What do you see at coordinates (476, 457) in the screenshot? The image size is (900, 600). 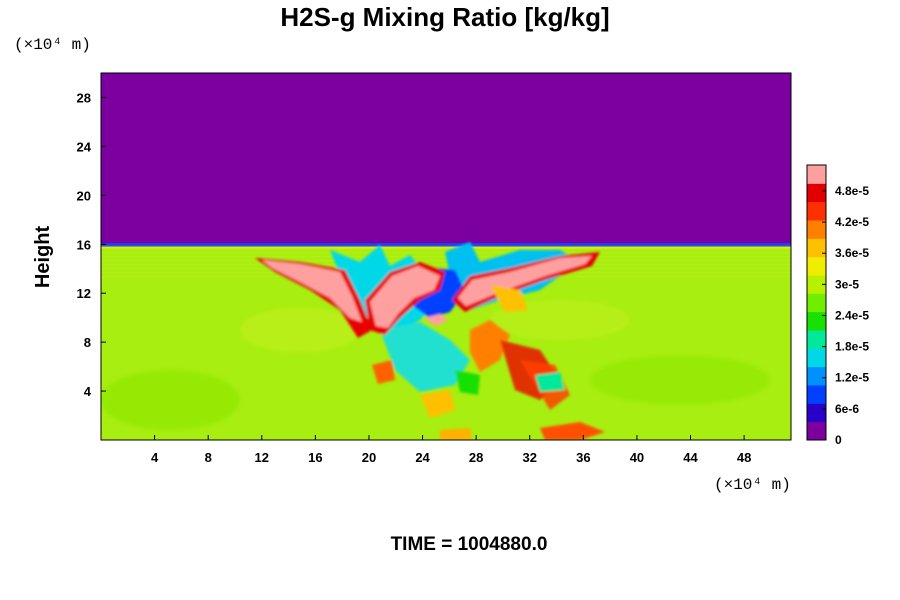 I see `x-tick-label: 28` at bounding box center [476, 457].